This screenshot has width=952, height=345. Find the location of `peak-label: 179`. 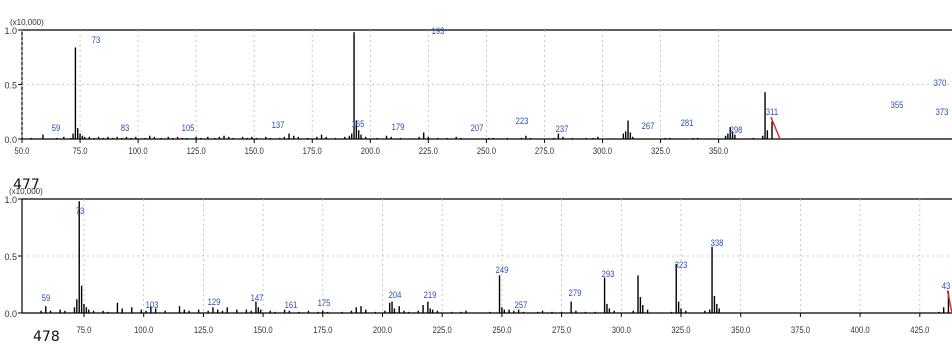

peak-label: 179 is located at coordinates (398, 126).